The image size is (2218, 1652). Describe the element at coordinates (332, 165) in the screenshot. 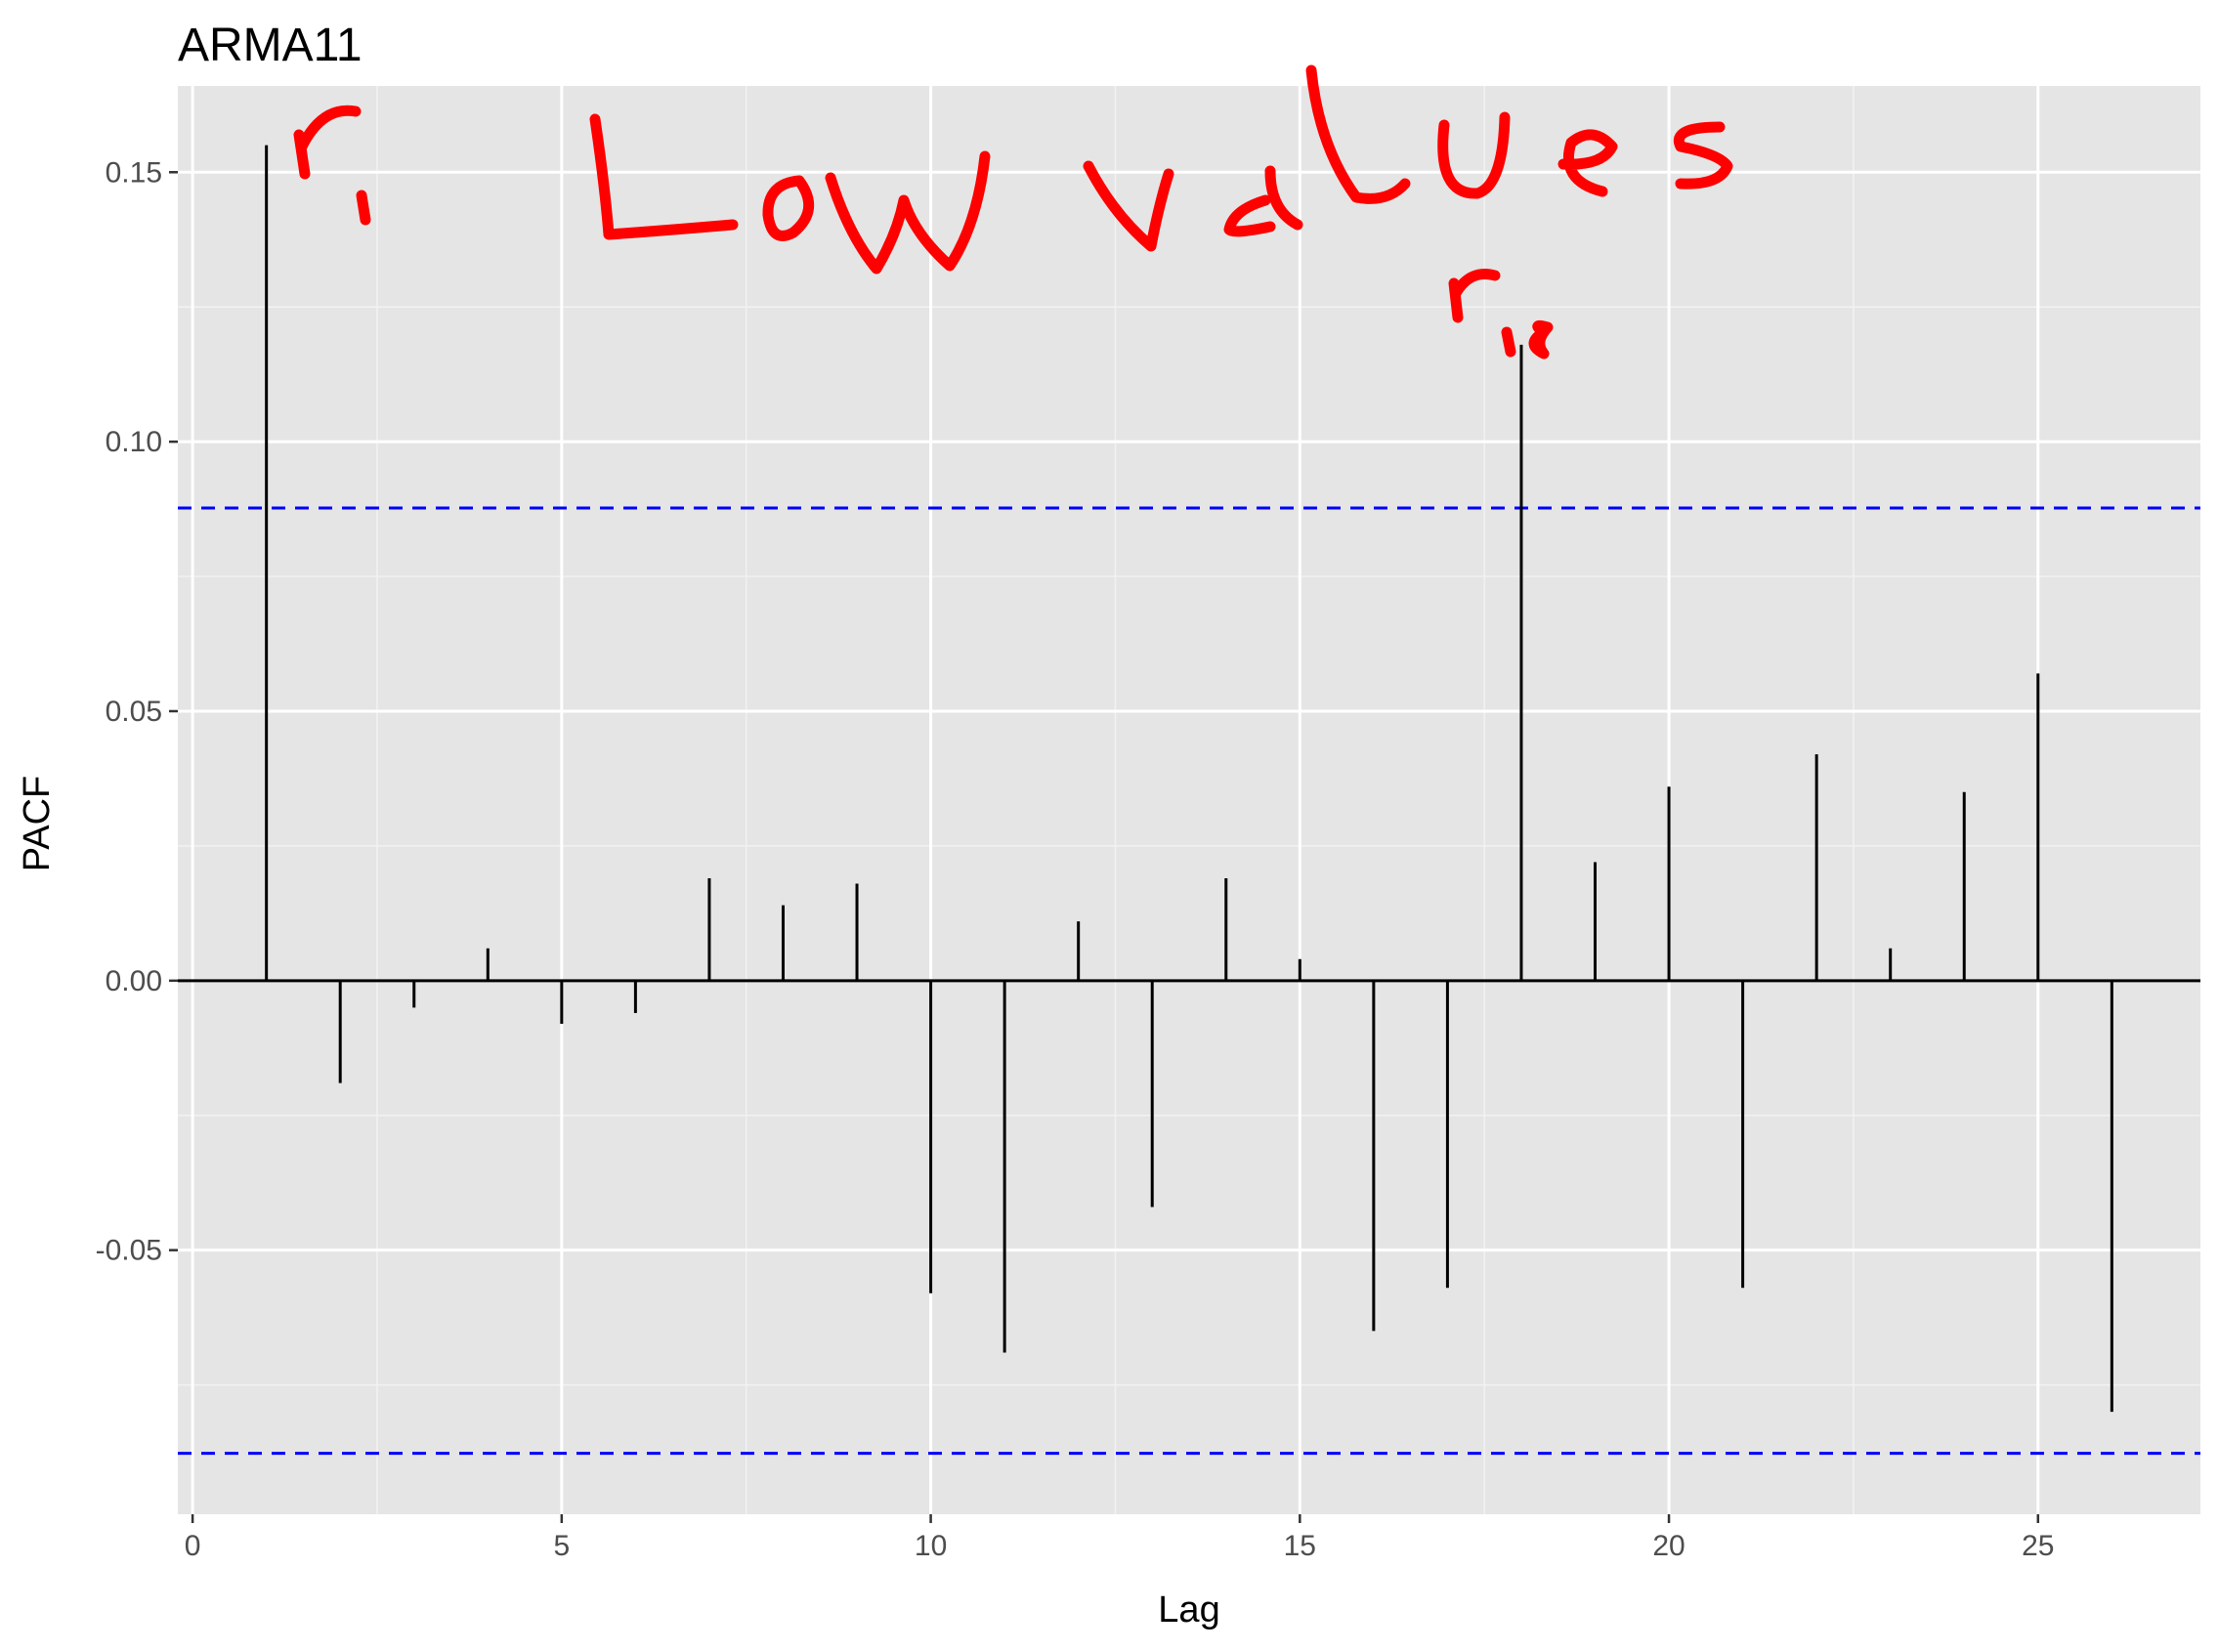

I see `annotation-r1` at that location.